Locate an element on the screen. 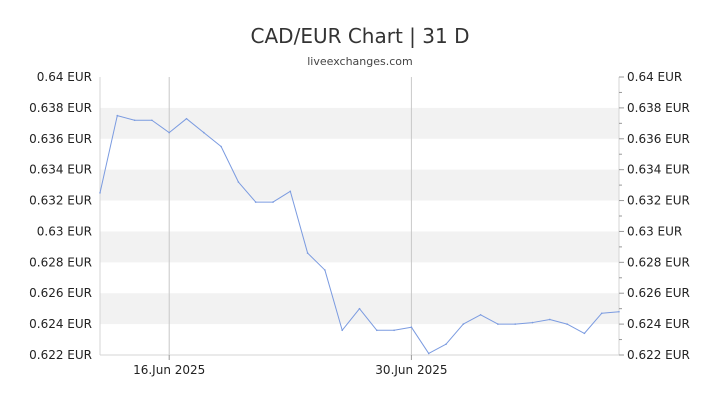 This screenshot has height=405, width=720. chart-subtitle: liveexchanges.com is located at coordinates (360, 61).